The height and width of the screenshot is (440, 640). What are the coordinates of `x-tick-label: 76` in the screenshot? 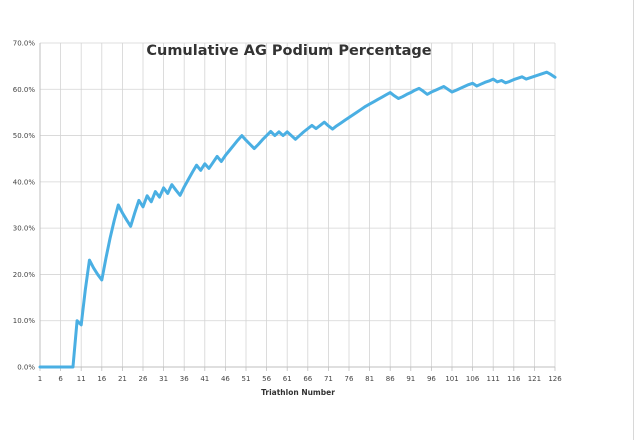 It's located at (349, 379).